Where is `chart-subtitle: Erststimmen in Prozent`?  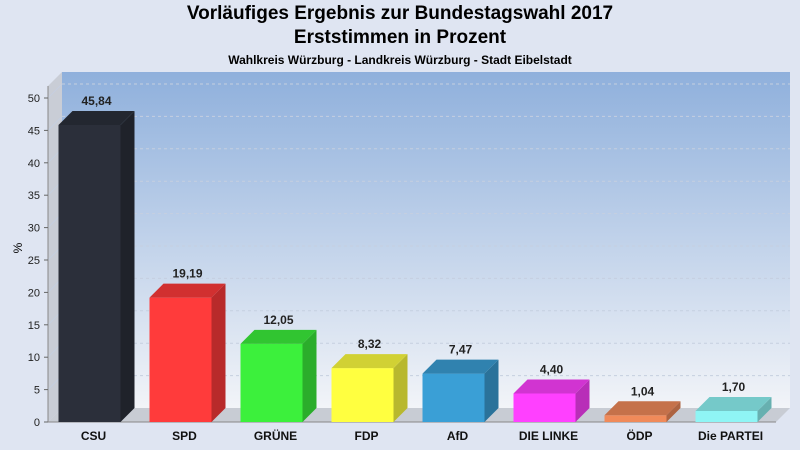
chart-subtitle: Erststimmen in Prozent is located at coordinates (400, 37).